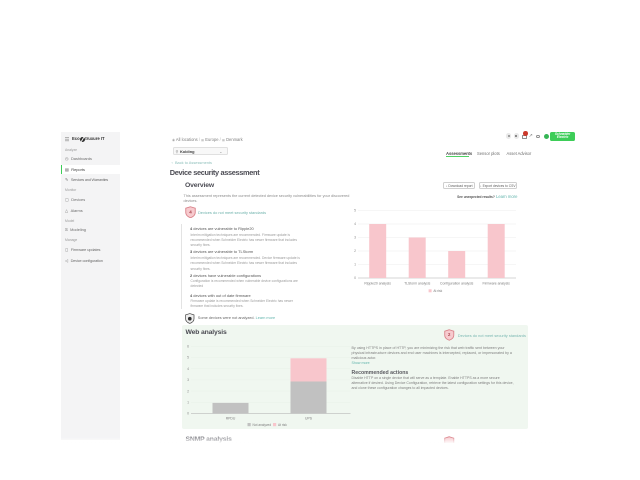 The width and height of the screenshot is (640, 480). What do you see at coordinates (457, 284) in the screenshot?
I see `svg-text: Configuration analysis` at bounding box center [457, 284].